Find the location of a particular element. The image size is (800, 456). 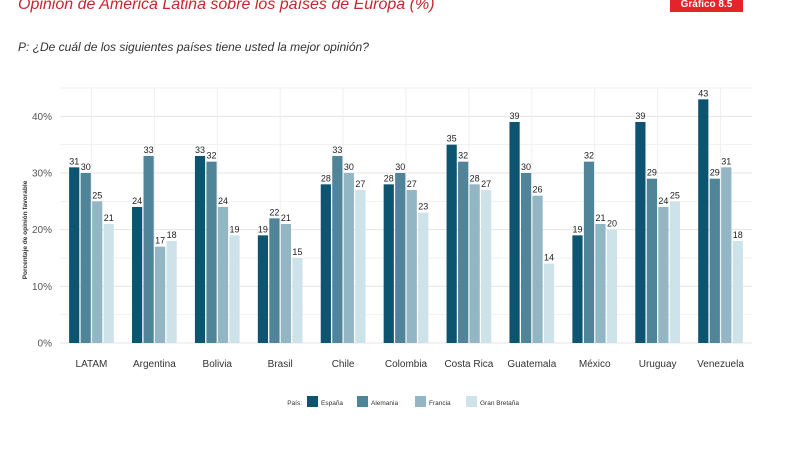

y-tick-label: 20% is located at coordinates (42, 230).